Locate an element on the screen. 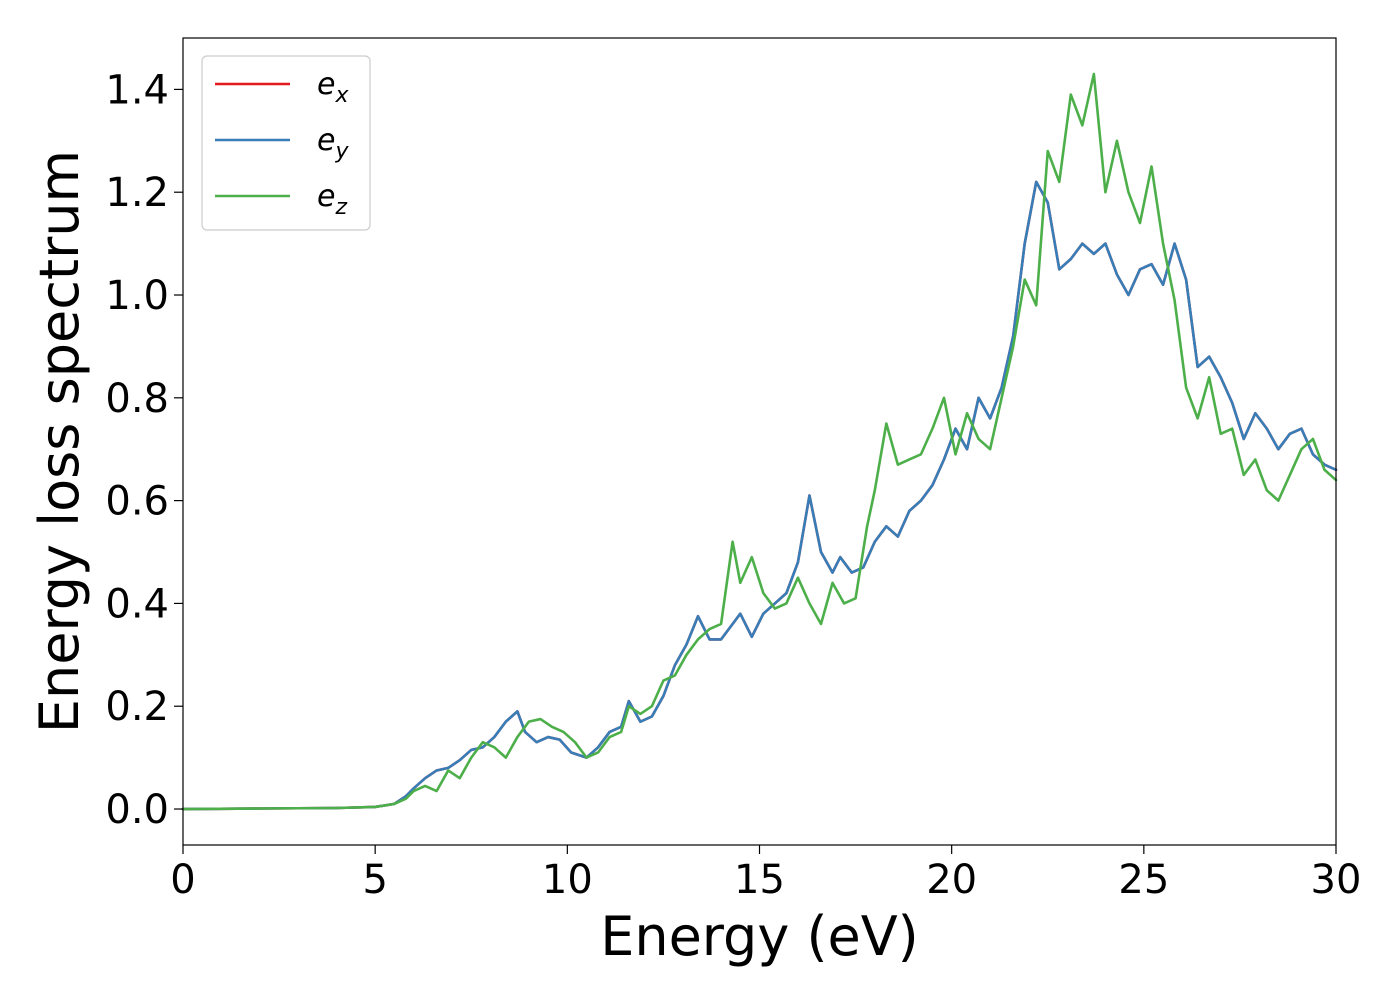 Image resolution: width=1400 pixels, height=1000 pixels. legend-box is located at coordinates (286, 143).